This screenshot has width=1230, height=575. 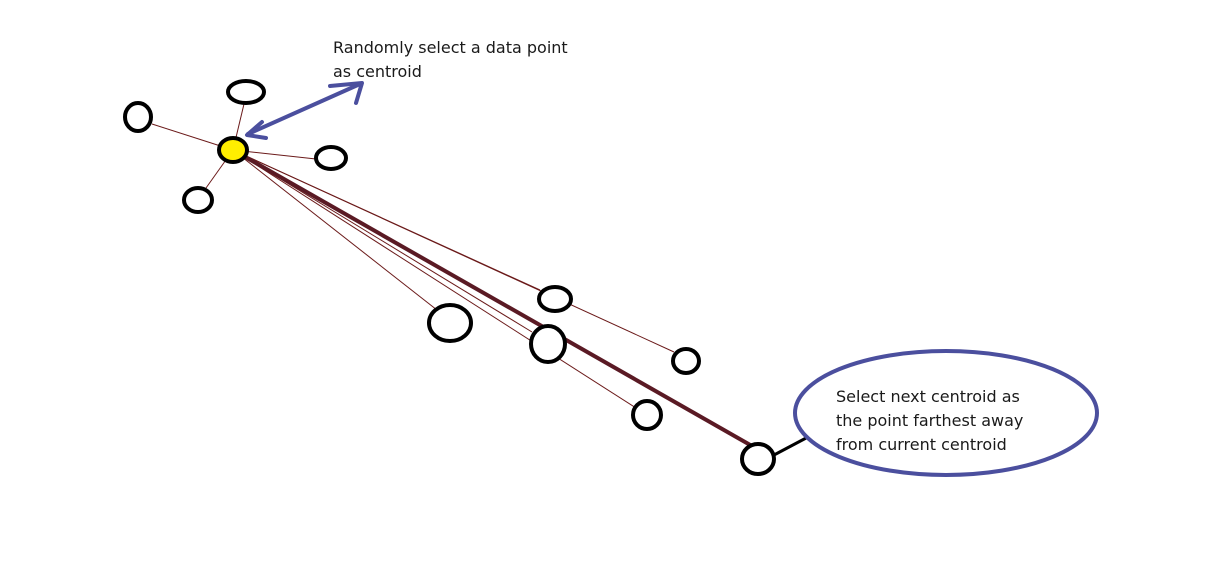 I want to click on callout-line-3: from current centroid, so click(x=921, y=444).